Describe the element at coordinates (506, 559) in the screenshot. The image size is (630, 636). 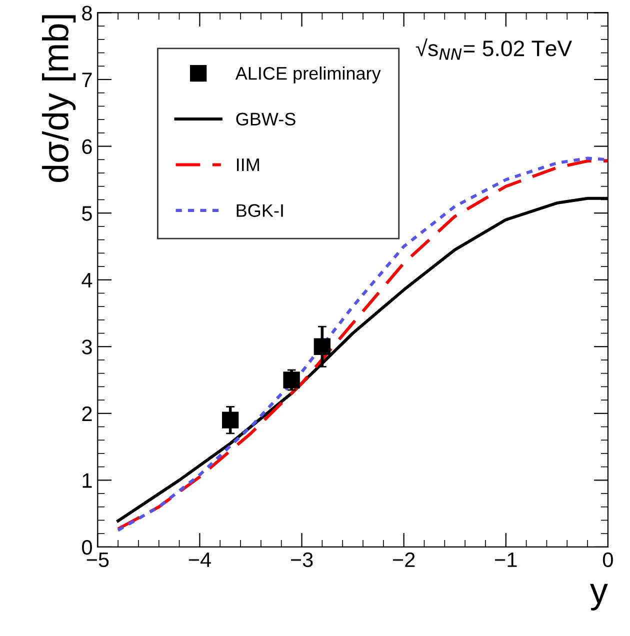
I see `x-tick-label: −1` at that location.